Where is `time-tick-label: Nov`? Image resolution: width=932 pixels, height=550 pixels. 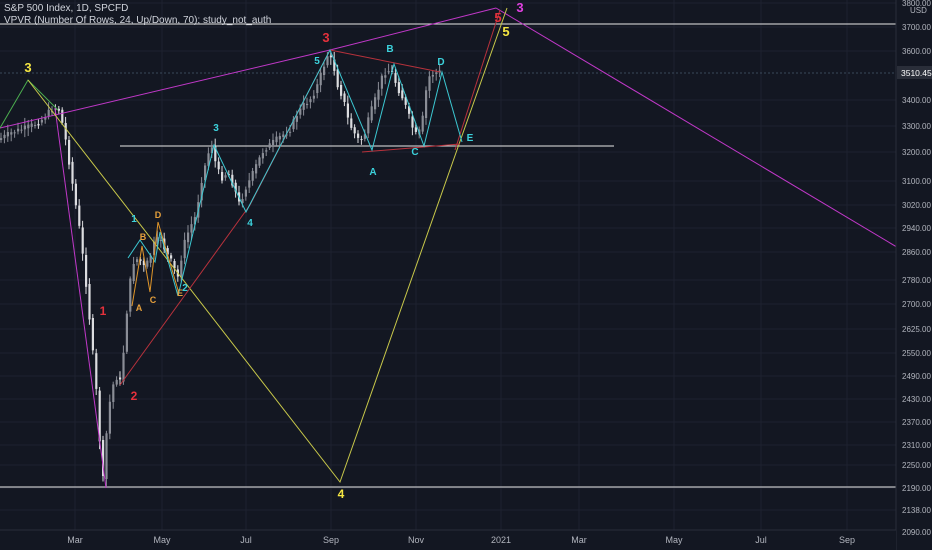
time-tick-label: Nov is located at coordinates (416, 540).